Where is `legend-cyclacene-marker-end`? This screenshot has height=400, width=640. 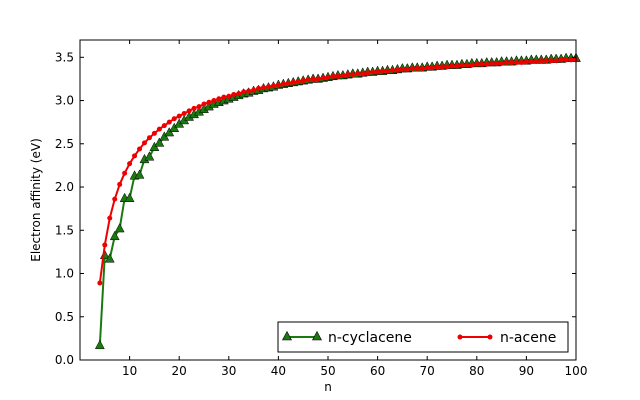
legend-cyclacene-marker-end is located at coordinates (317, 335).